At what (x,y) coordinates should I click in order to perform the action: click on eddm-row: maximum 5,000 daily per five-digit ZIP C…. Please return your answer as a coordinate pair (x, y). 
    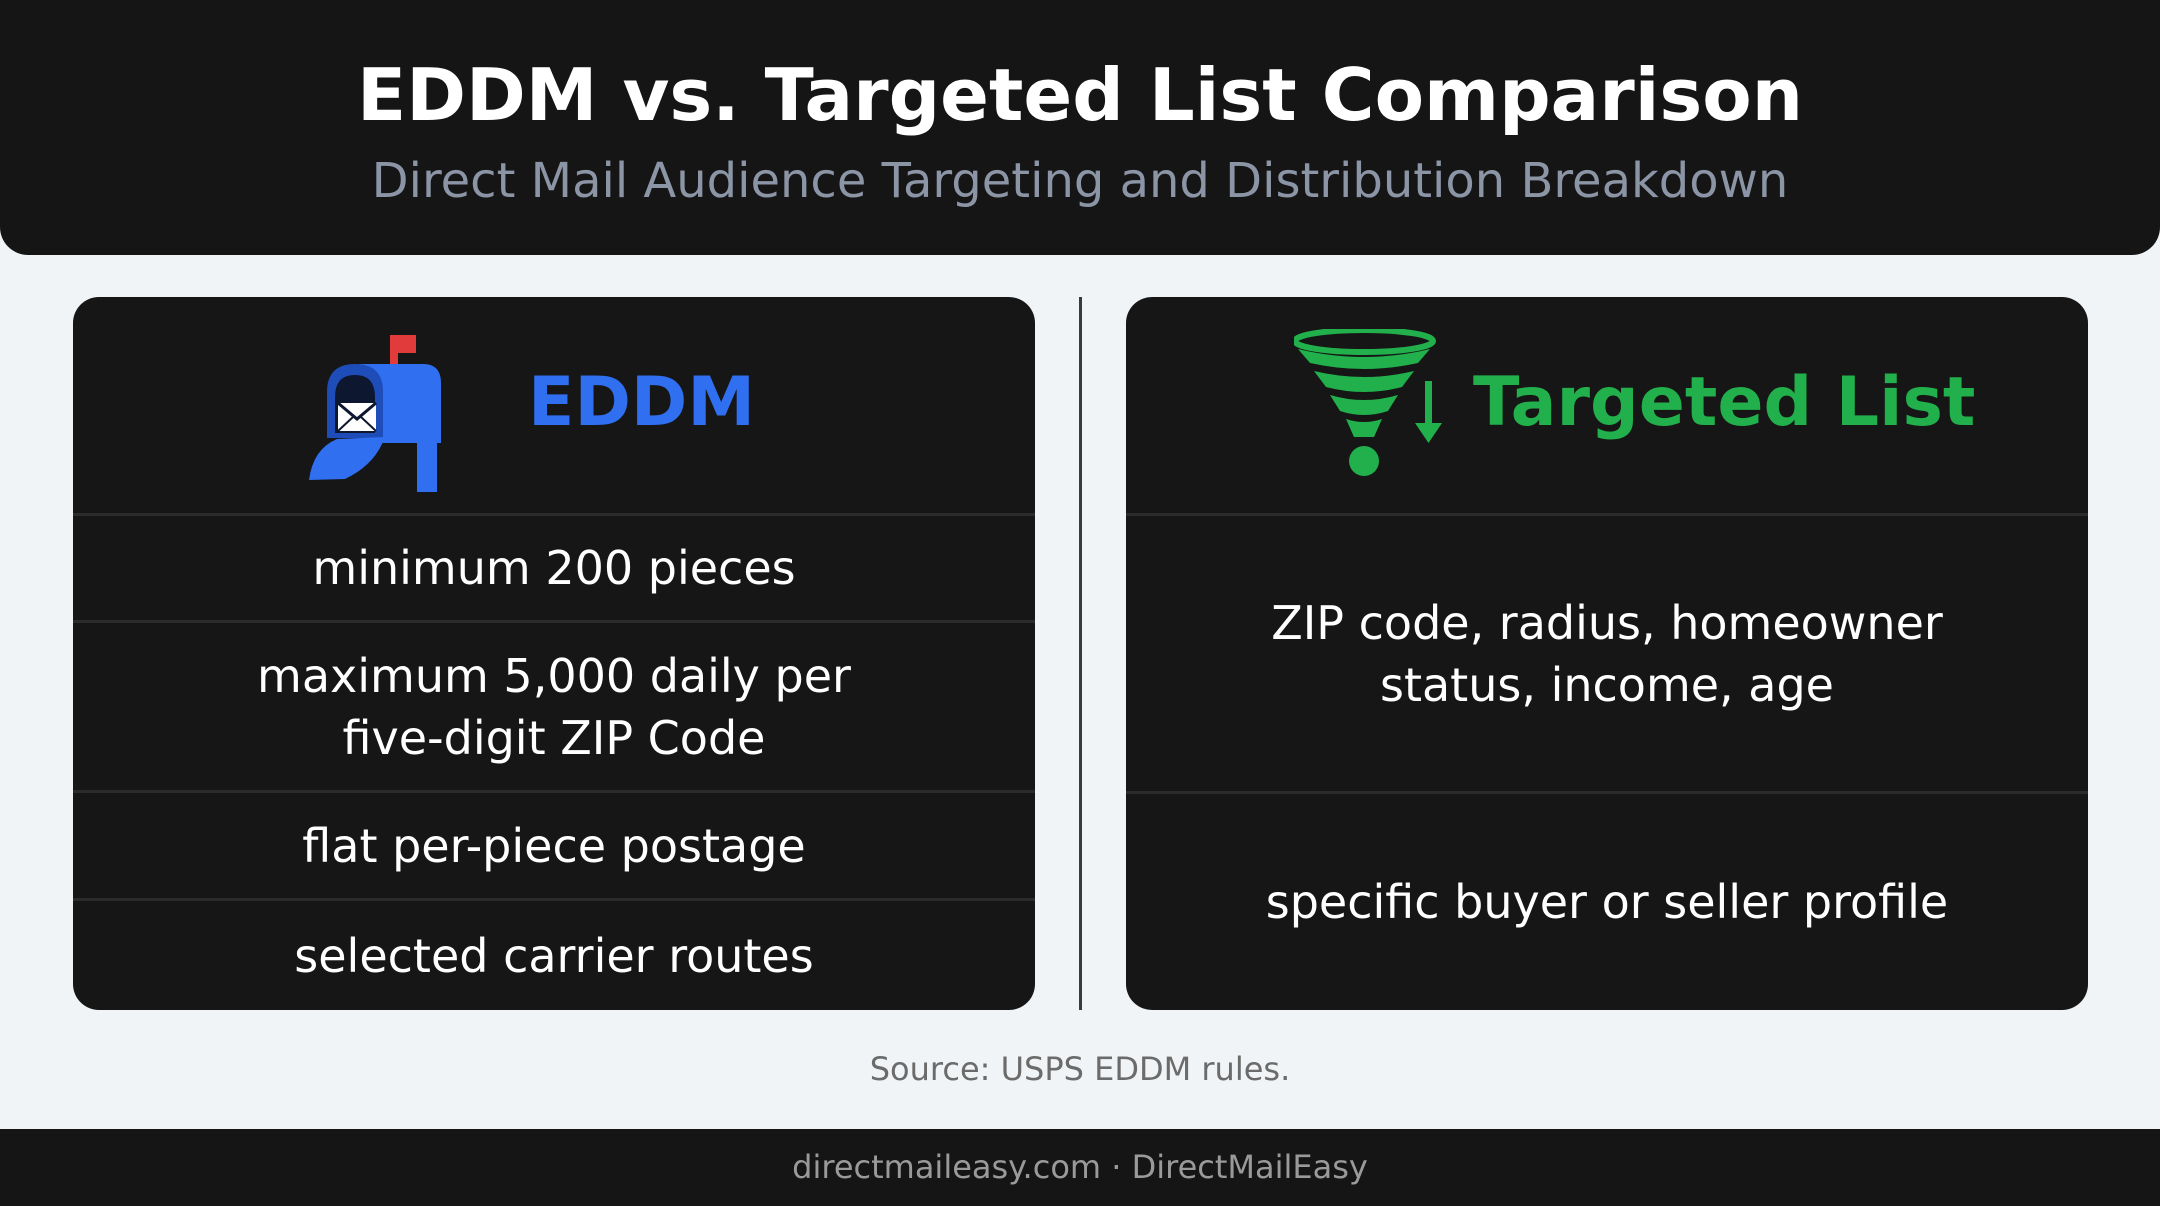
    Looking at the image, I should click on (554, 705).